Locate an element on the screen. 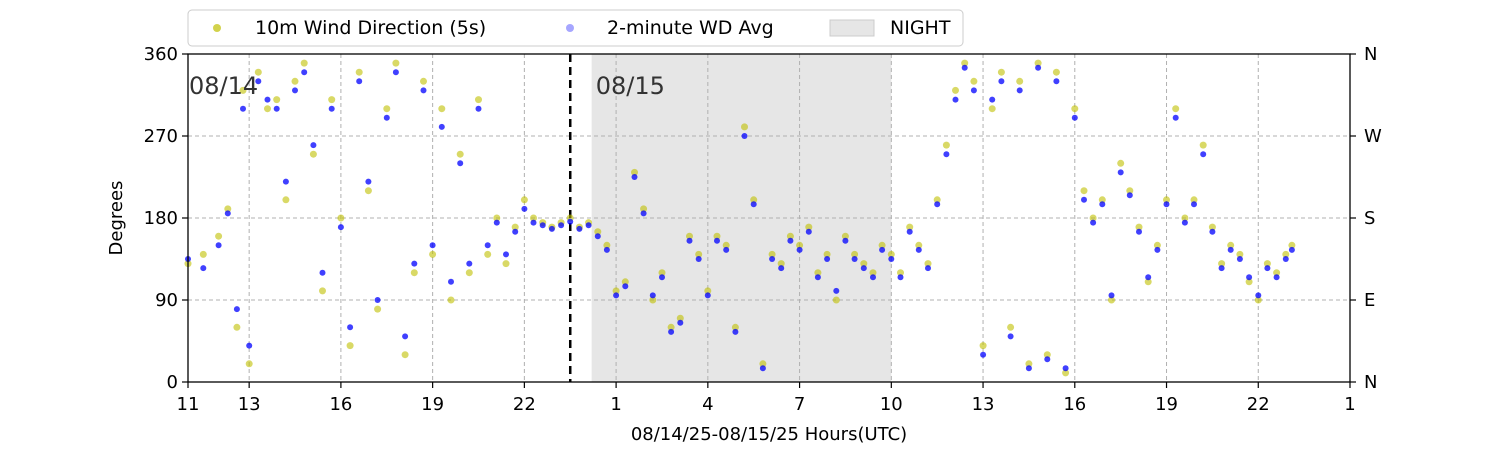 This screenshot has height=450, width=1500. legend-label-wind-direction: 10m Wind Direction (5s) is located at coordinates (370, 28).